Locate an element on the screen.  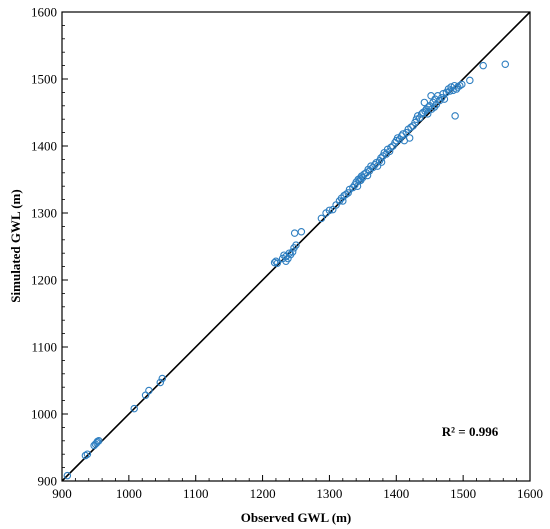
x-tick-label: 1400 is located at coordinates (396, 493).